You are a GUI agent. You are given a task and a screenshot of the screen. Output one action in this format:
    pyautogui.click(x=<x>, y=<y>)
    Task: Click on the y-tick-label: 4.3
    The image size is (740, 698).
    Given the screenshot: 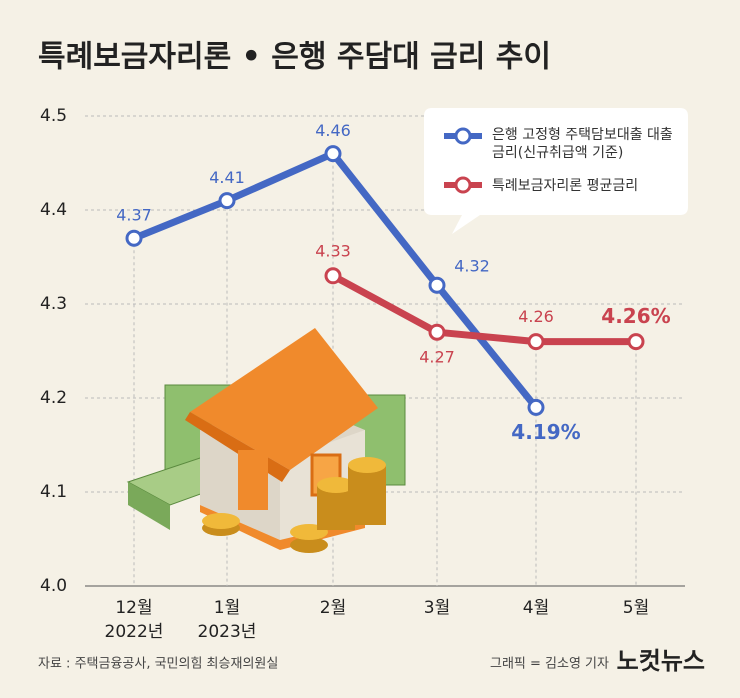 What is the action you would take?
    pyautogui.click(x=53, y=304)
    